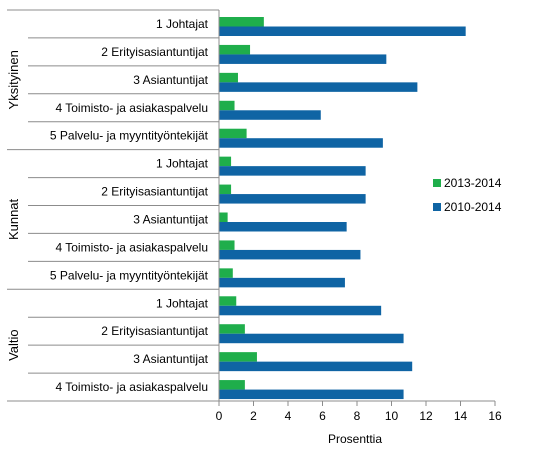  Describe the element at coordinates (473, 207) in the screenshot. I see `legend-label: 2010-2014` at that location.